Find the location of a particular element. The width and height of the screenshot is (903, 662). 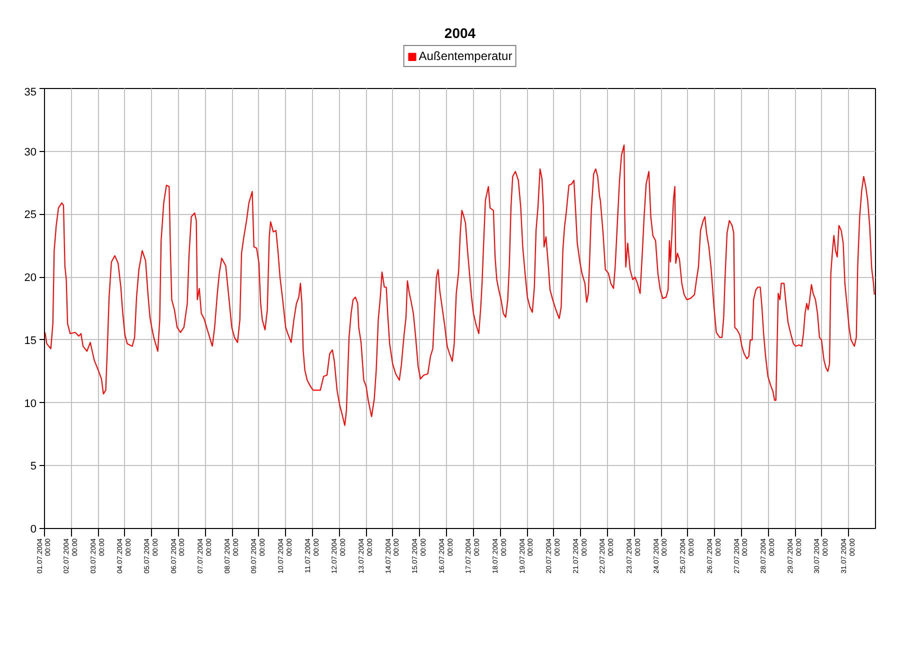

y-tick-label: 5 is located at coordinates (33, 466).